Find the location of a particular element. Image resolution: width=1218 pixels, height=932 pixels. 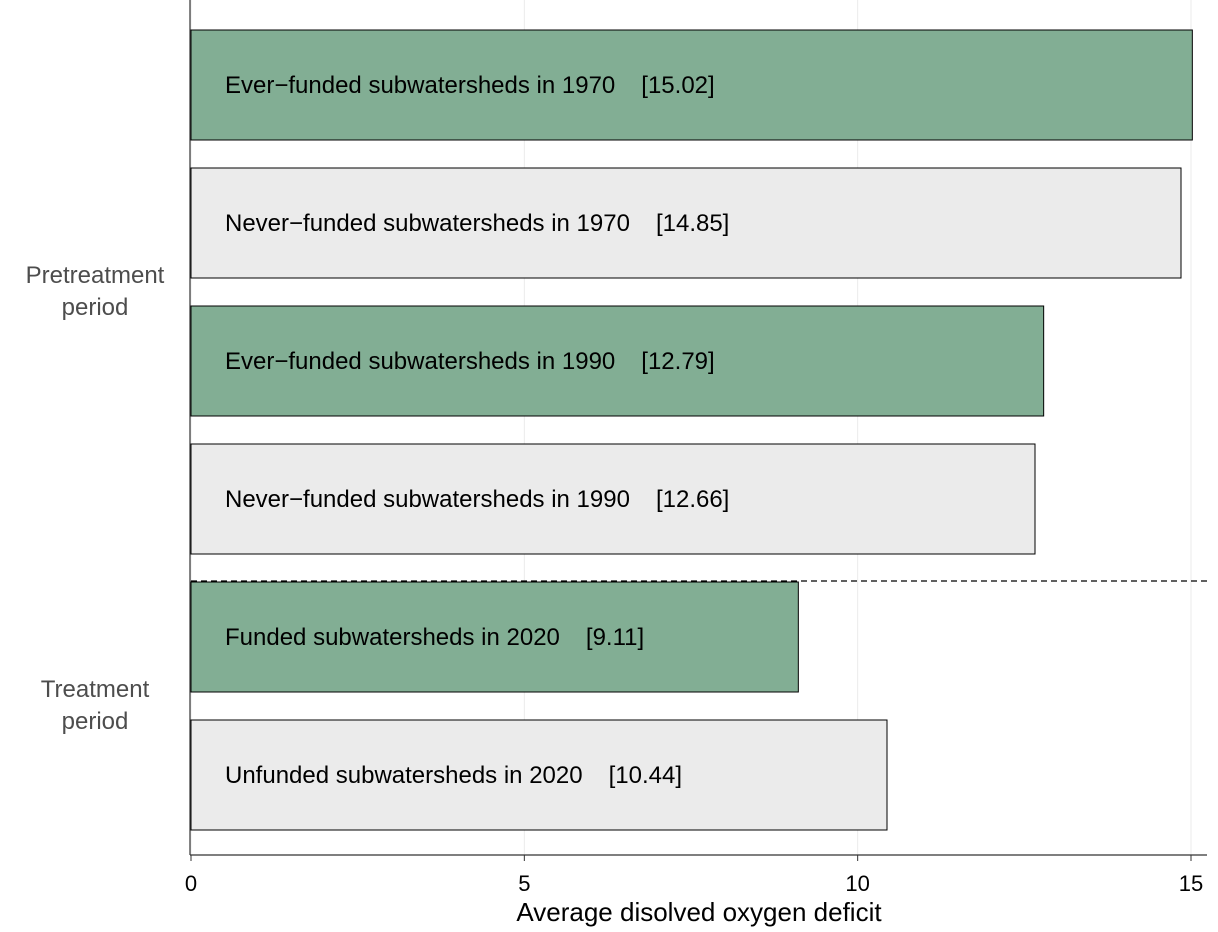

category-label: Never−funded subwatersheds in 1990 is located at coordinates (427, 499).